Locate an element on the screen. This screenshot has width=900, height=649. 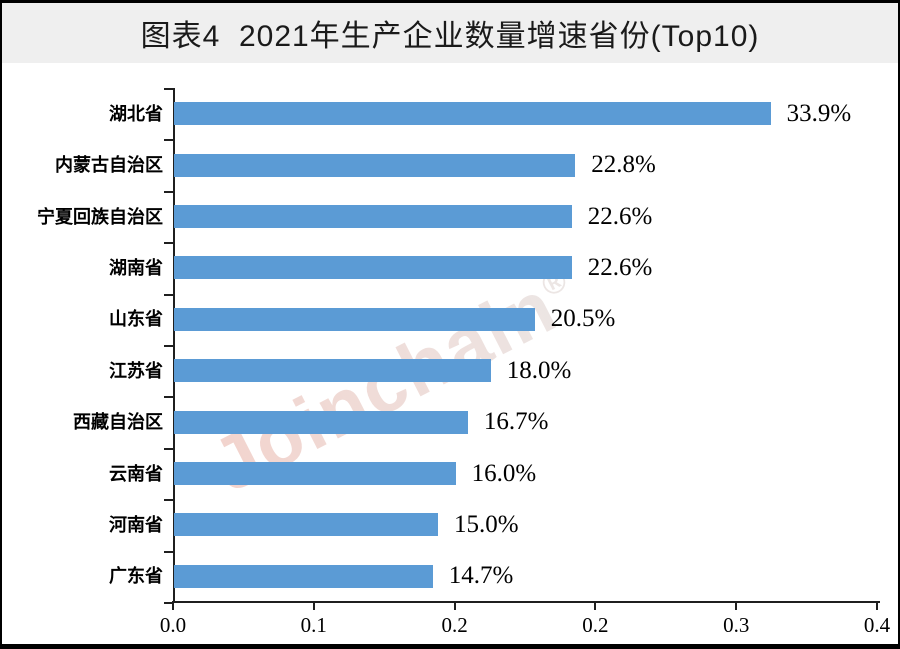
x-tick-label: 0.0 is located at coordinates (173, 625).